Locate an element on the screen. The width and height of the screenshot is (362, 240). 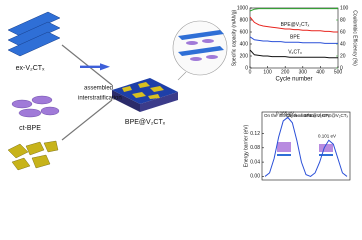
y2-tick-label: 100 is located at coordinates (344, 8).